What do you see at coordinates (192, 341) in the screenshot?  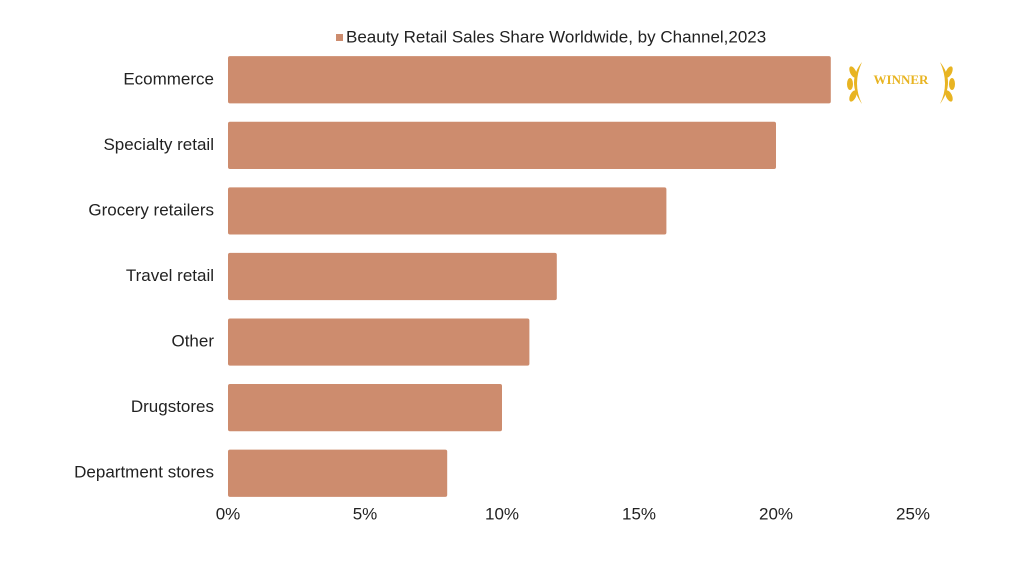 I see `y-tick-label: Other` at bounding box center [192, 341].